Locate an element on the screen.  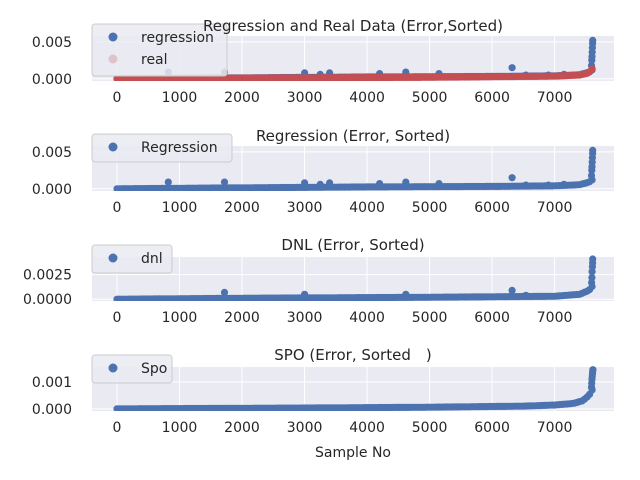
legend-label: Regression is located at coordinates (179, 148).